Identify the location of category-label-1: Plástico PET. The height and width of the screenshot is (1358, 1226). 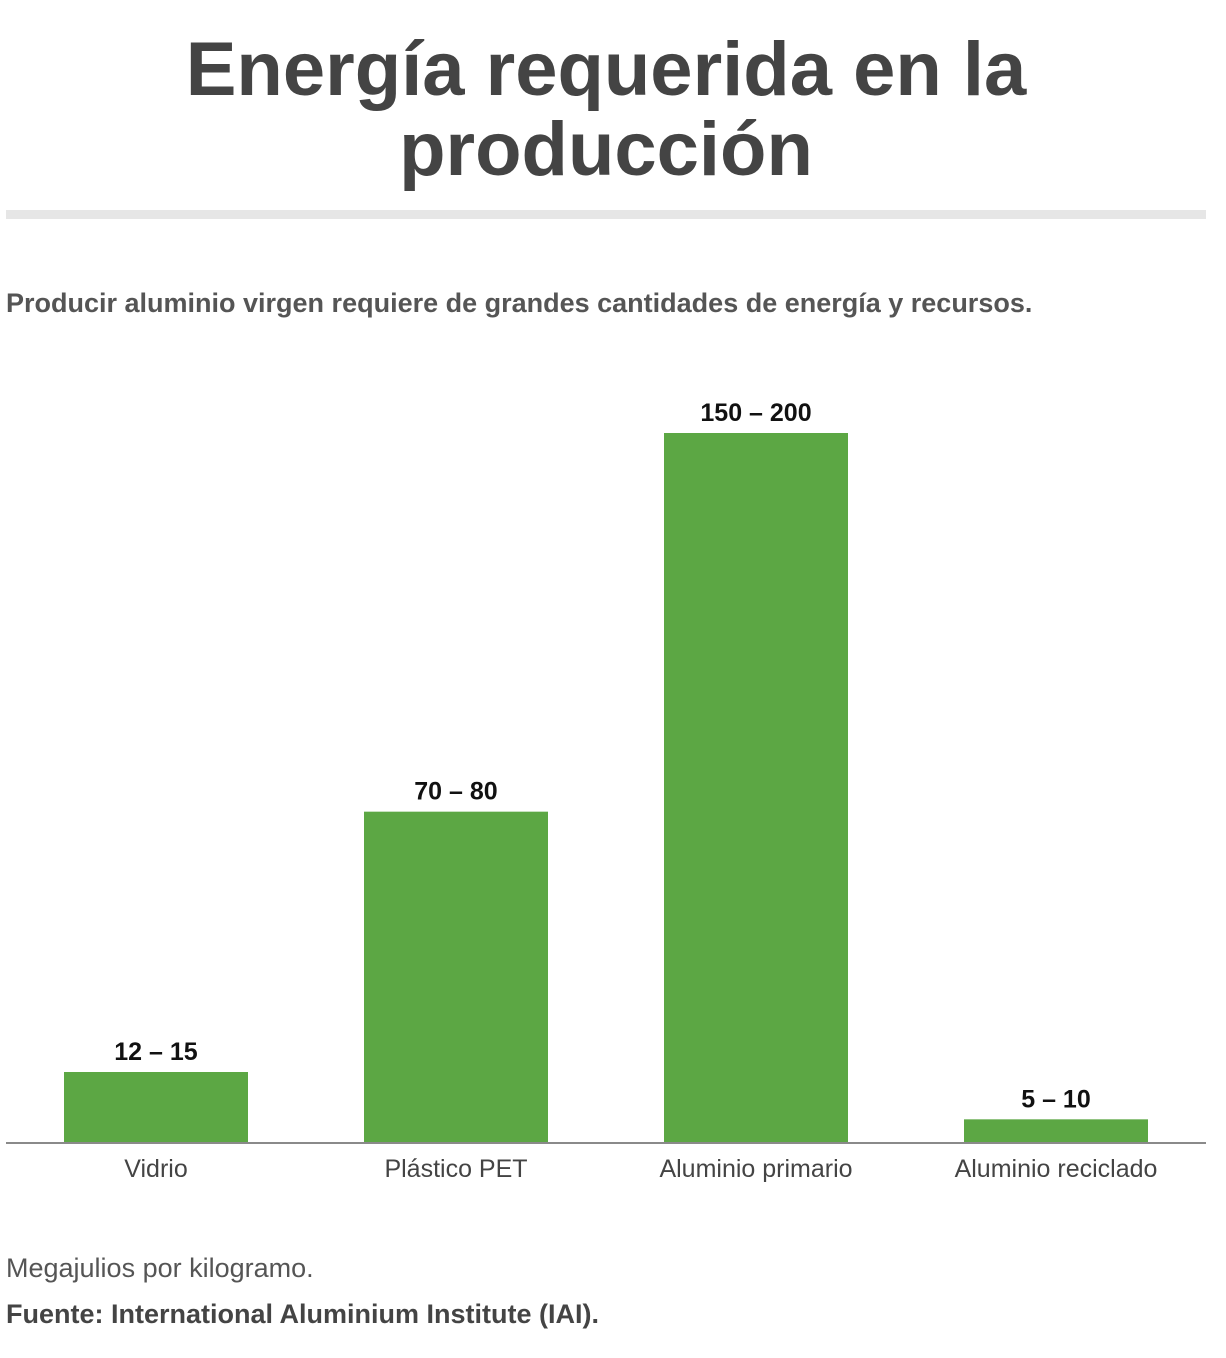
(455, 1169).